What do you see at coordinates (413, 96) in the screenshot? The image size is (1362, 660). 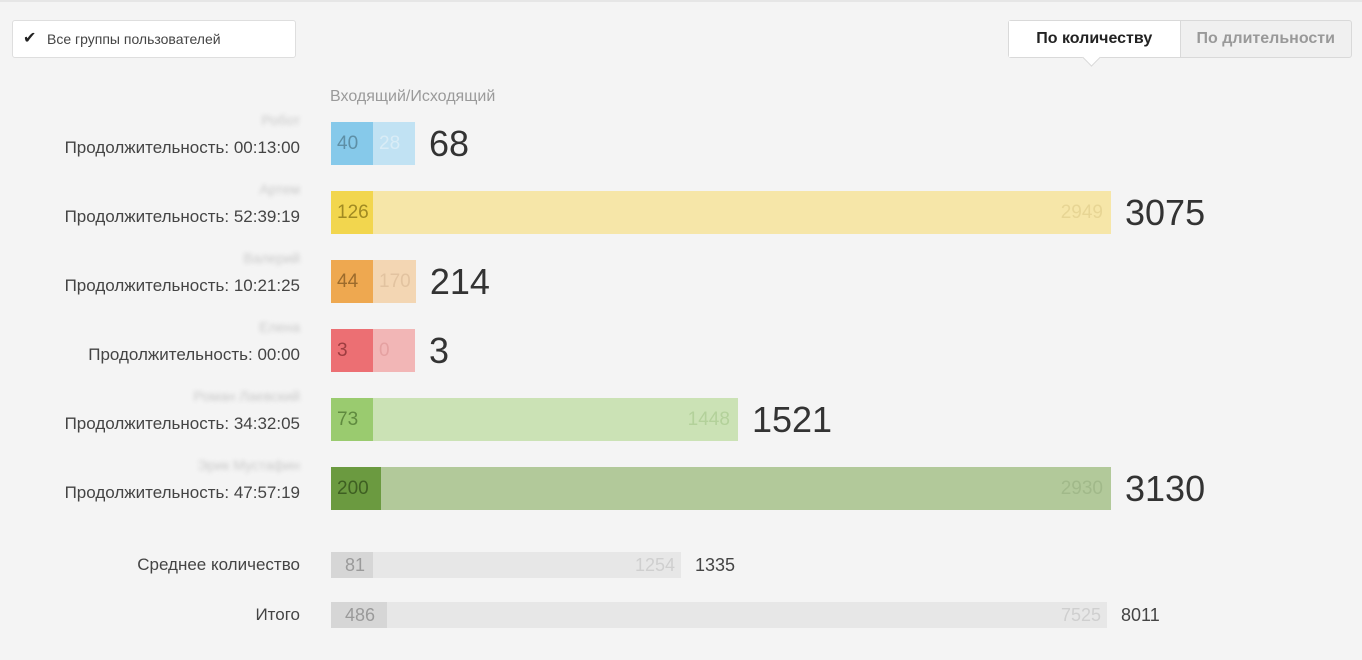 I see `incoming-outgoing-header: Входящий/Исходящий` at bounding box center [413, 96].